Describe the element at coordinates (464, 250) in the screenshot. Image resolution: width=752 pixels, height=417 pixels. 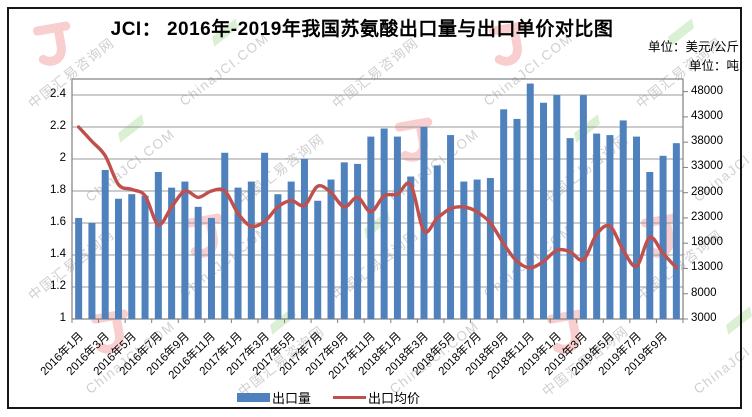
I see `bar-2018年6月` at that location.